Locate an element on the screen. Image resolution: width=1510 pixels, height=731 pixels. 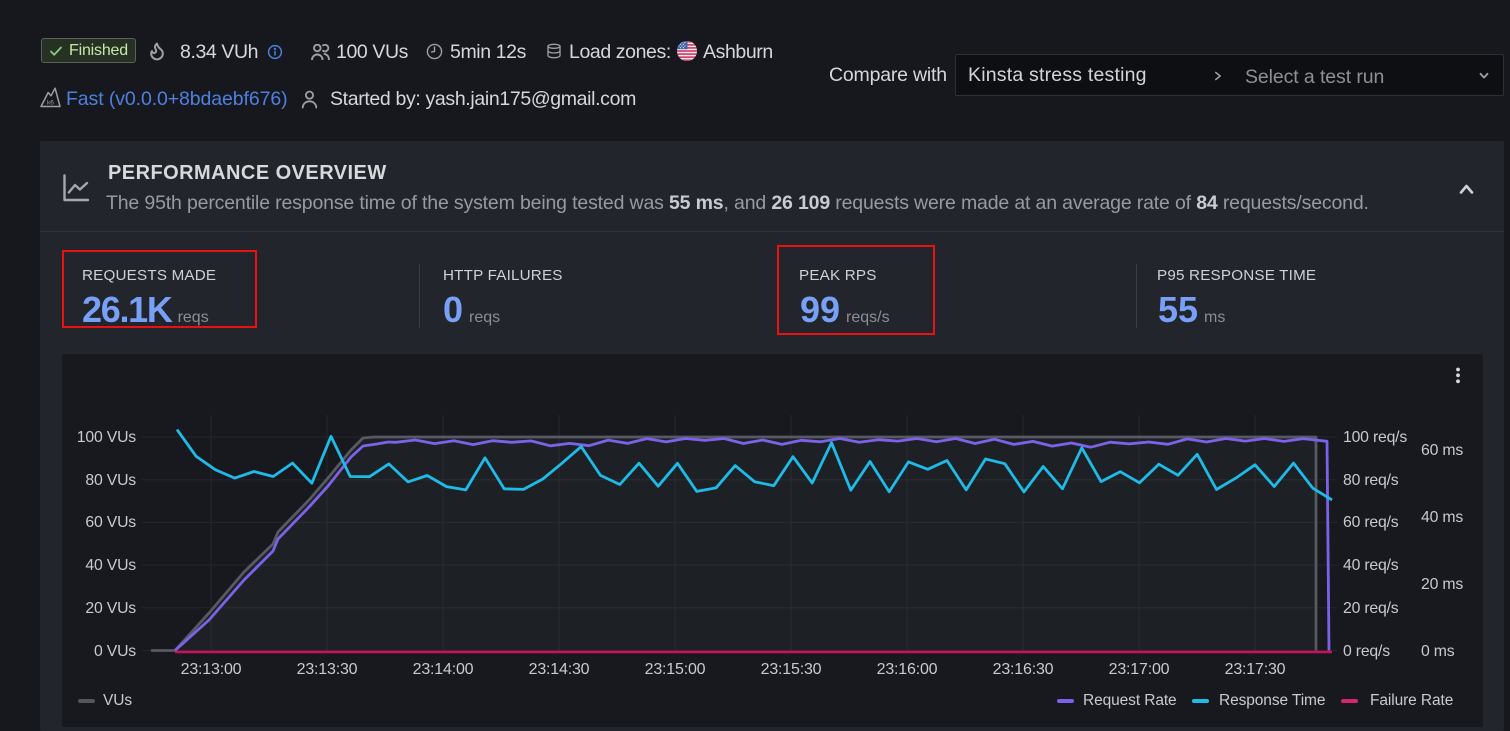
svg-text: k6 is located at coordinates (50, 103).